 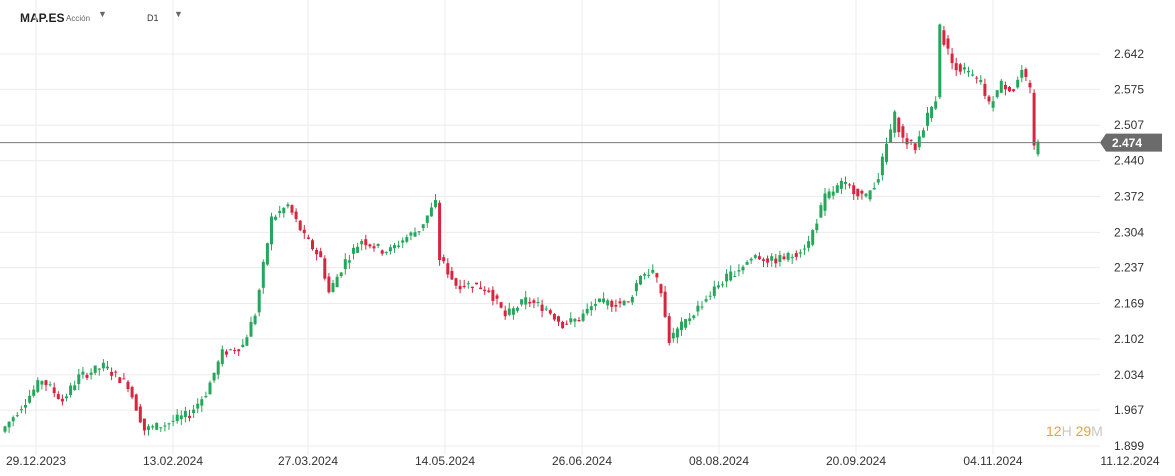 I want to click on y-tick-label: 2.507, so click(x=1129, y=125).